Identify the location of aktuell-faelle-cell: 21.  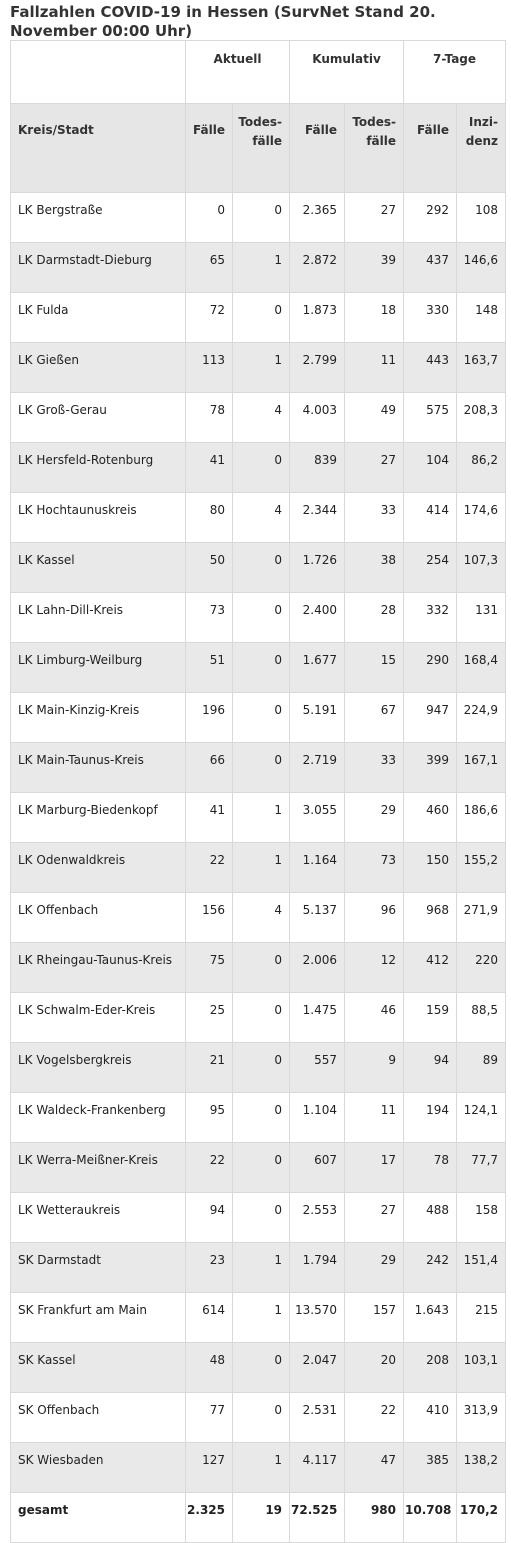
(209, 1067).